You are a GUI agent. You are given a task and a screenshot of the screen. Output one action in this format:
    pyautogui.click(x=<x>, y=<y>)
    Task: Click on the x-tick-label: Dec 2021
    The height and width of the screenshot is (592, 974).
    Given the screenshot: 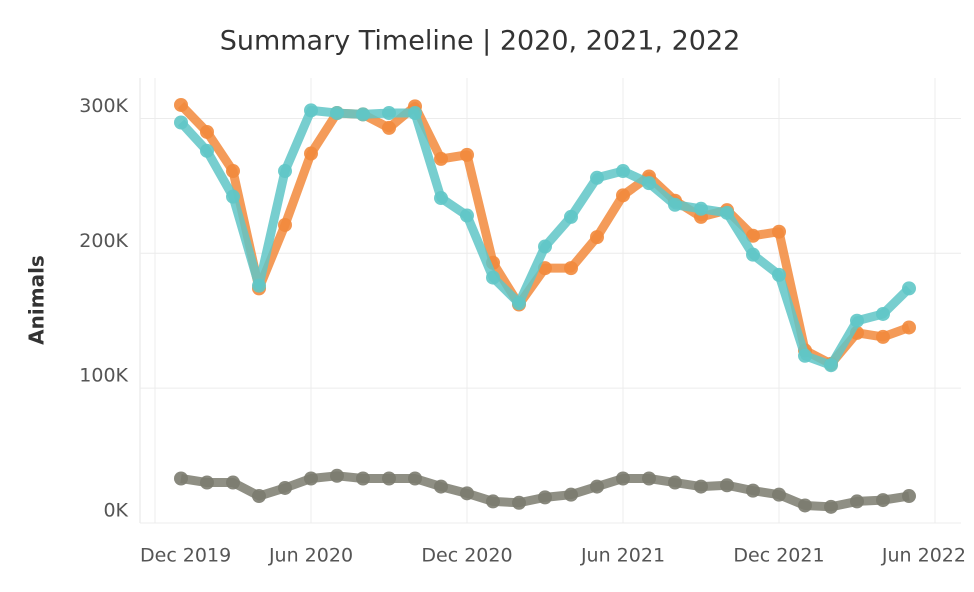 What is the action you would take?
    pyautogui.click(x=778, y=556)
    